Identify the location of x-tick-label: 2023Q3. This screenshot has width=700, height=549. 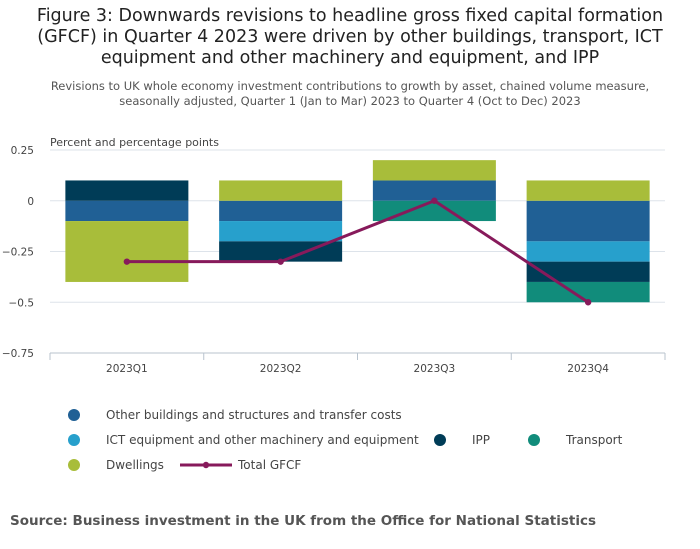
(435, 369).